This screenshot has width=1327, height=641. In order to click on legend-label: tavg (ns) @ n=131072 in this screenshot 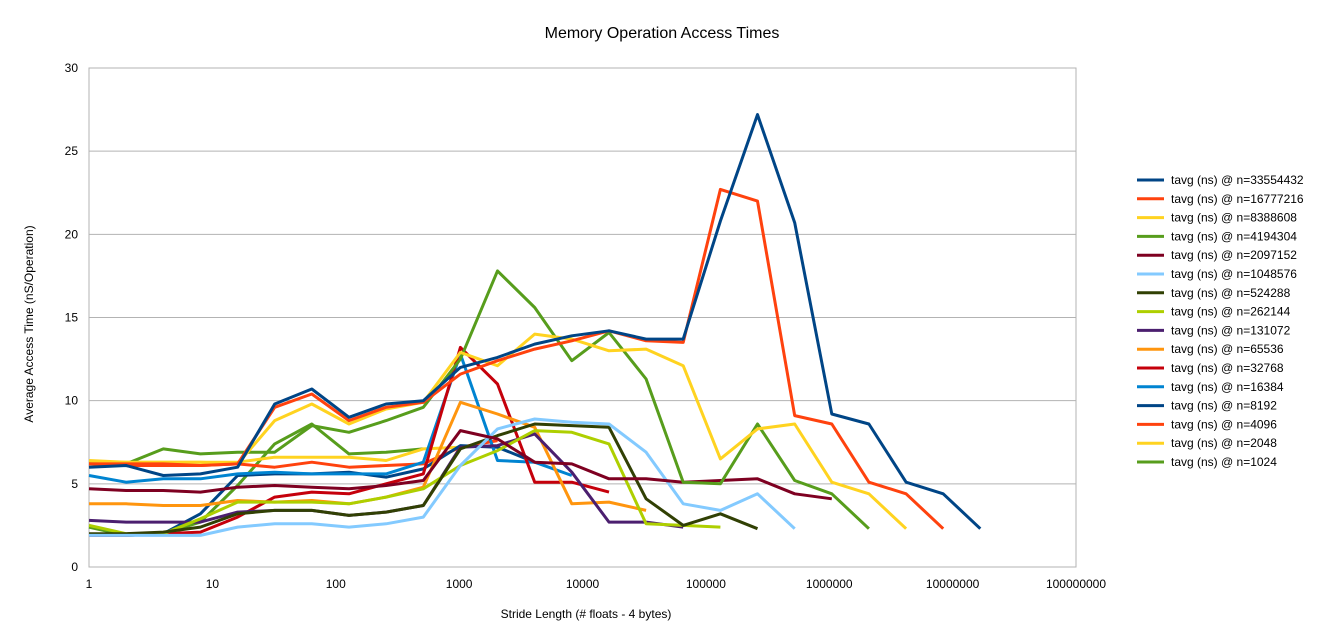, I will do `click(1231, 330)`.